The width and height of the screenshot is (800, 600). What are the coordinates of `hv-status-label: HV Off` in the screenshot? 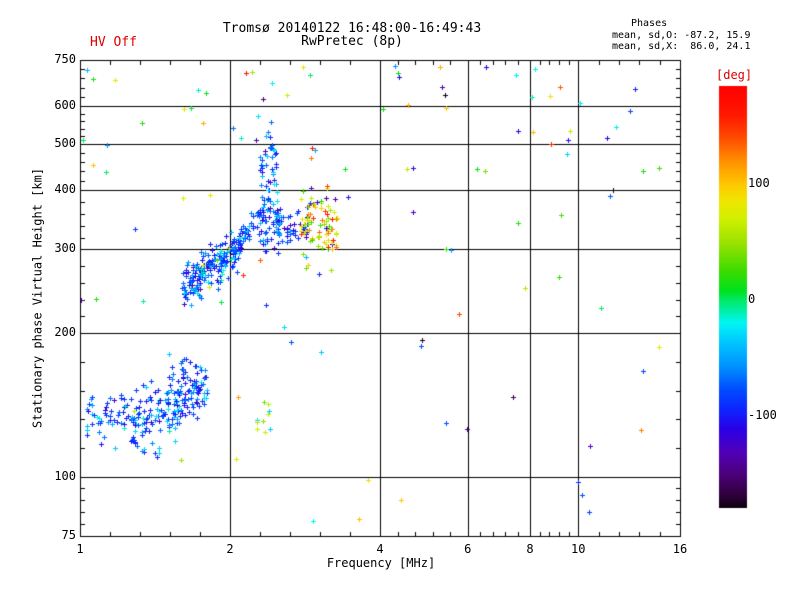 It's located at (113, 42).